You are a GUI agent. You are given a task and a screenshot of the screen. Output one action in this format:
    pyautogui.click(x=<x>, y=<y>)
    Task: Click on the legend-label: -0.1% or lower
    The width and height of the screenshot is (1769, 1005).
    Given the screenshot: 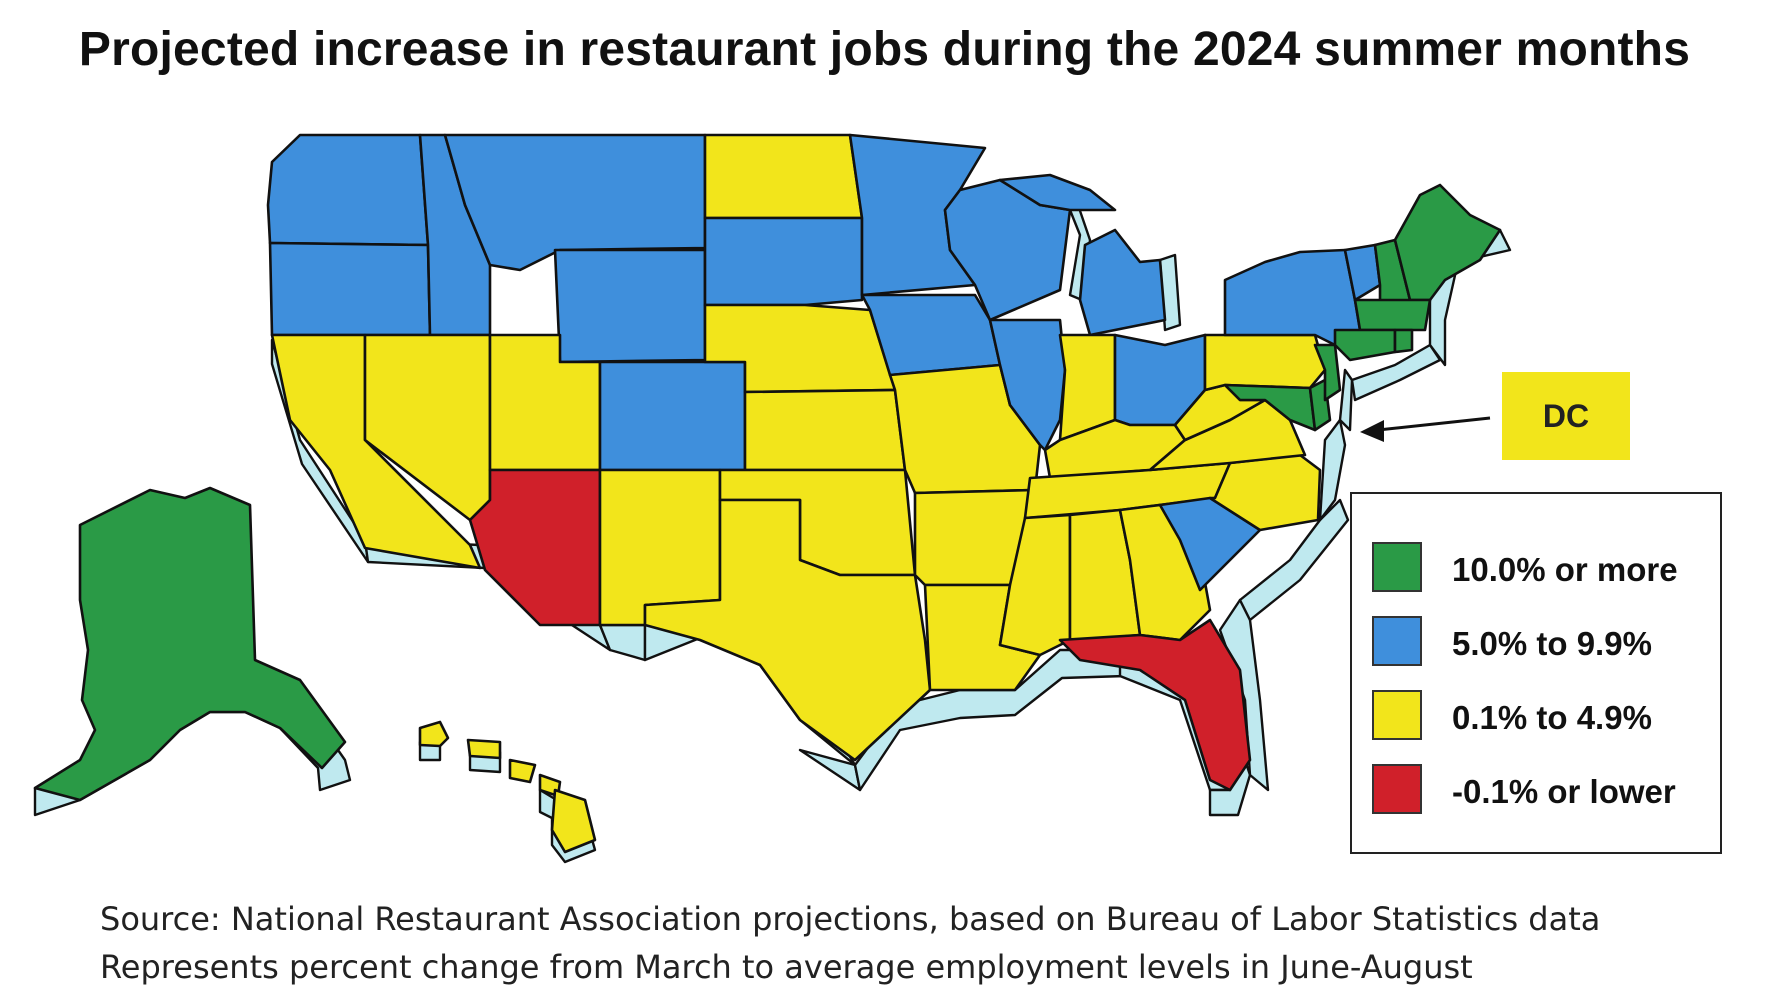 What is the action you would take?
    pyautogui.click(x=1564, y=791)
    